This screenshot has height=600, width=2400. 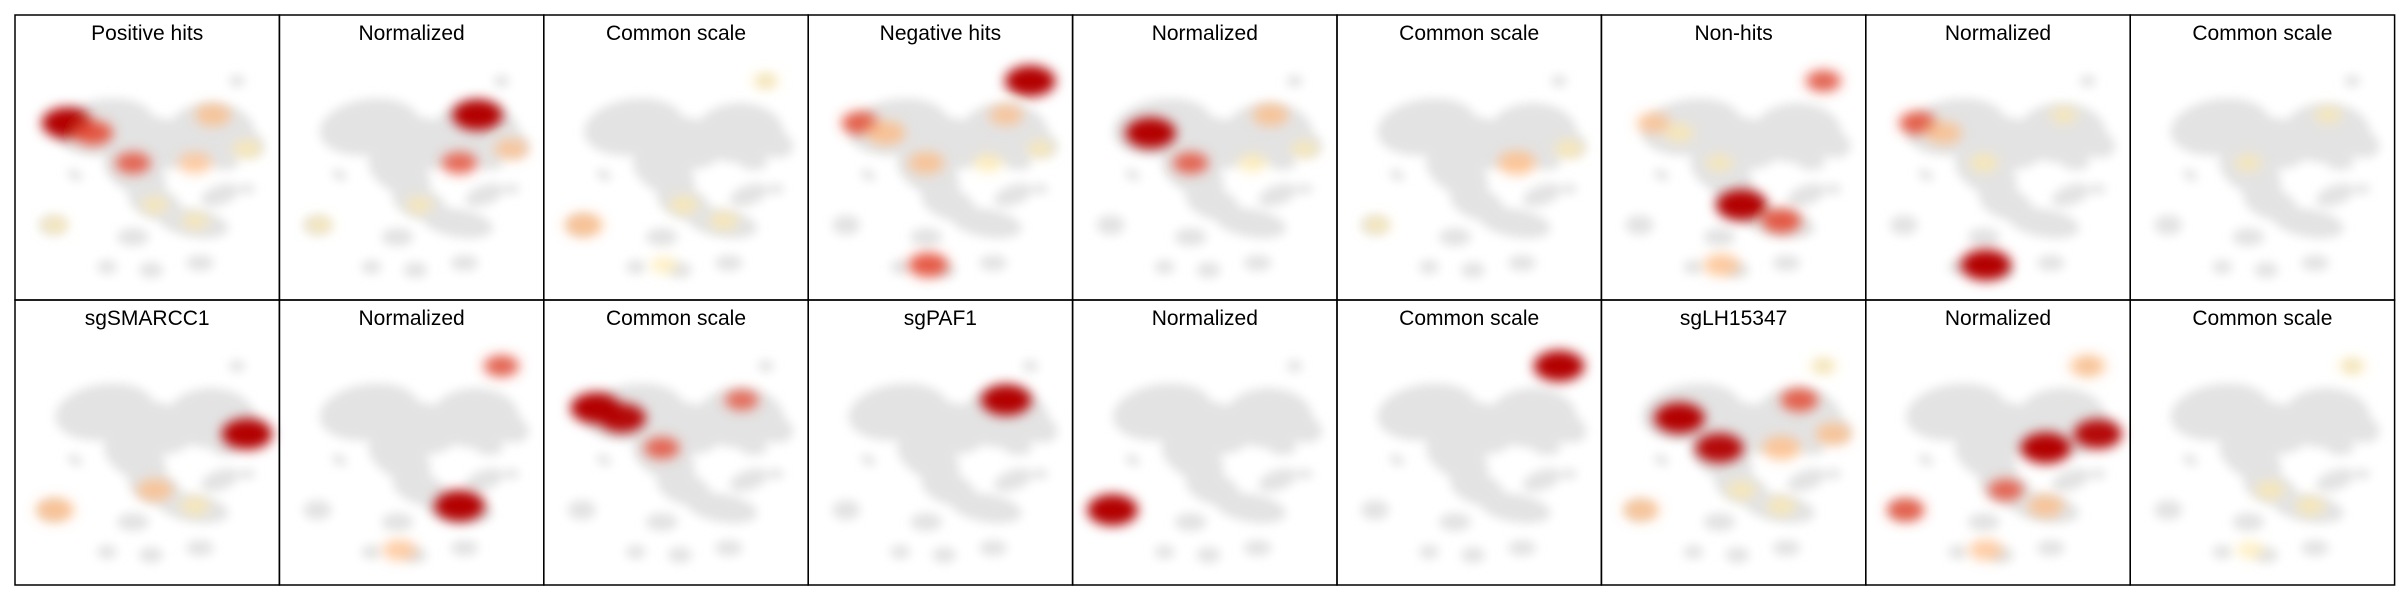 What do you see at coordinates (147, 33) in the screenshot?
I see `panel-title: Positive hits` at bounding box center [147, 33].